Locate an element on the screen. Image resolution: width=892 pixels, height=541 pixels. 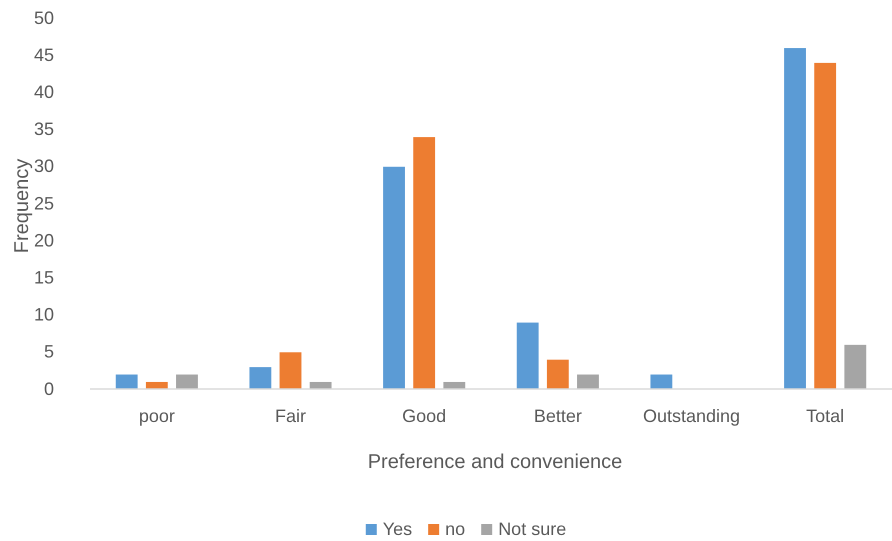
x-tick-label: poor is located at coordinates (156, 416).